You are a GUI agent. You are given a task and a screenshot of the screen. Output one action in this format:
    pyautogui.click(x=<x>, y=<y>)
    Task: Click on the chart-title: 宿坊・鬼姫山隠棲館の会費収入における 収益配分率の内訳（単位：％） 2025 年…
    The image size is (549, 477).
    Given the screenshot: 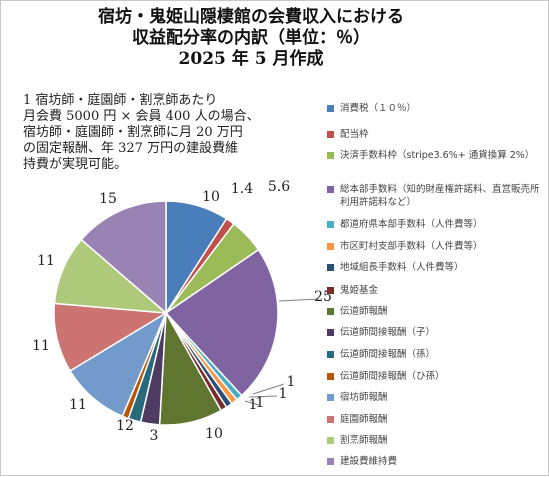 What is the action you would take?
    pyautogui.click(x=251, y=38)
    